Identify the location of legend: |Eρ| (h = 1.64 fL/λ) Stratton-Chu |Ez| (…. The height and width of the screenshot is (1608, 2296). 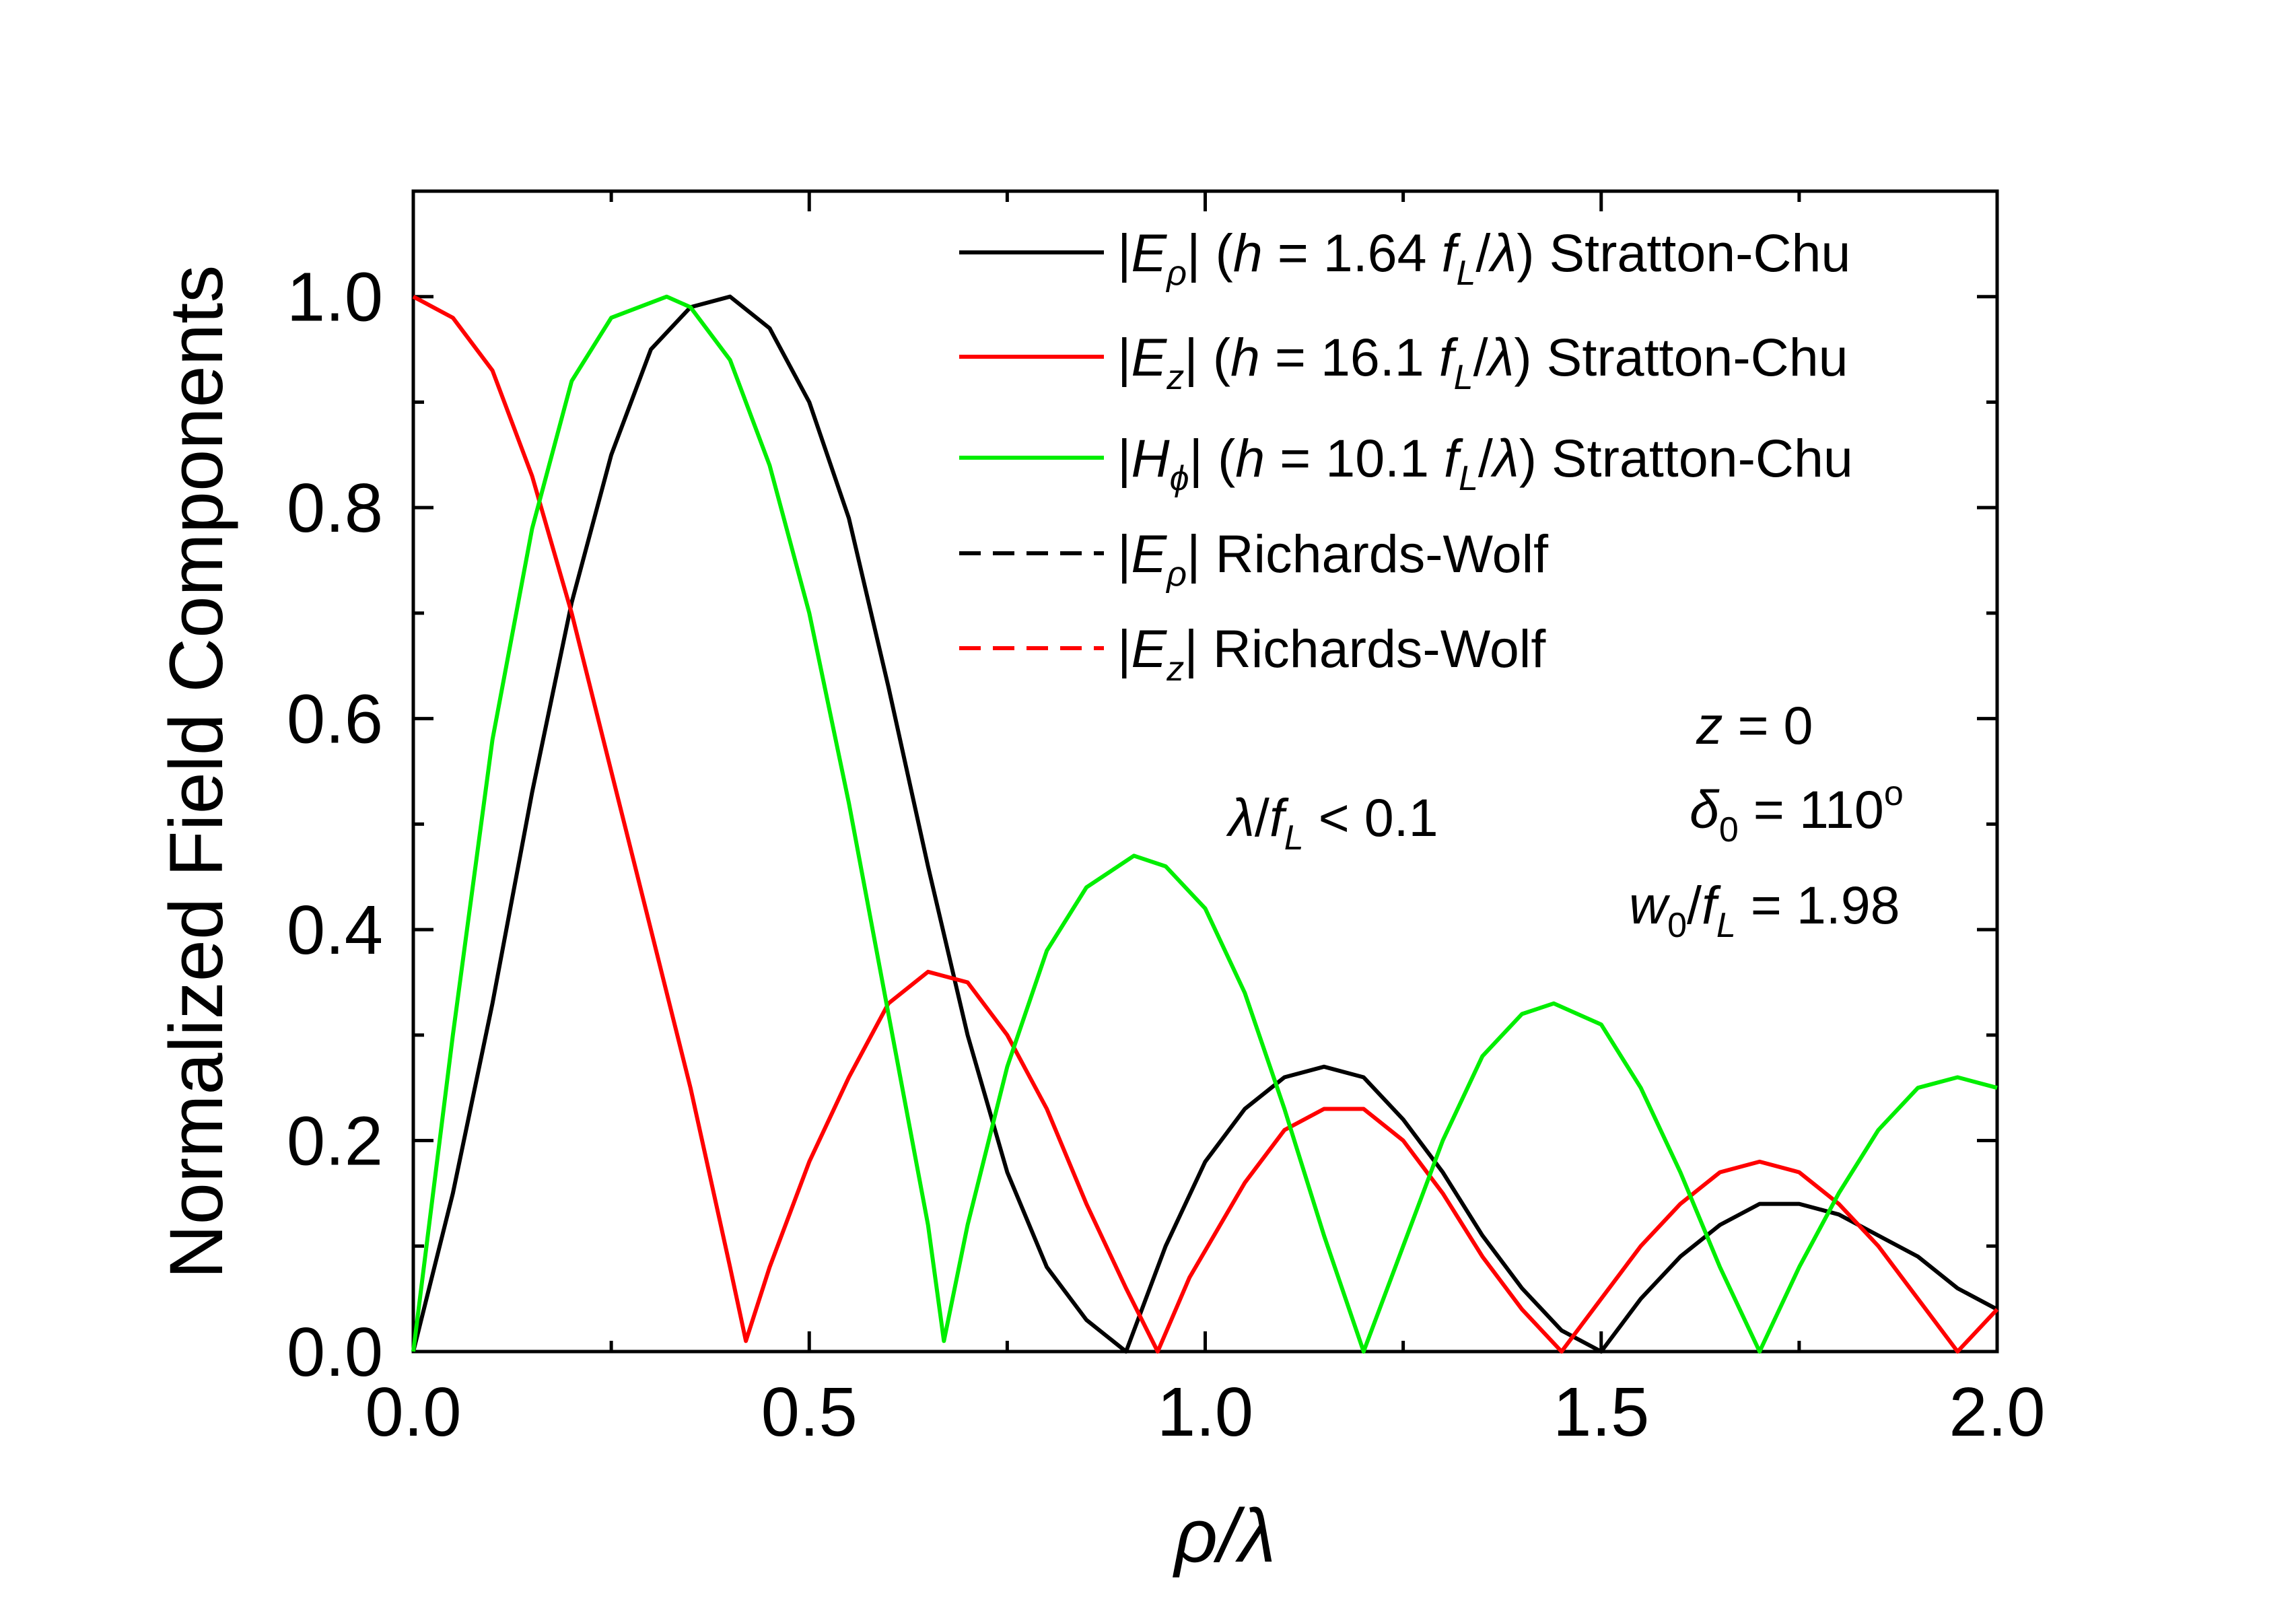
(1406, 456).